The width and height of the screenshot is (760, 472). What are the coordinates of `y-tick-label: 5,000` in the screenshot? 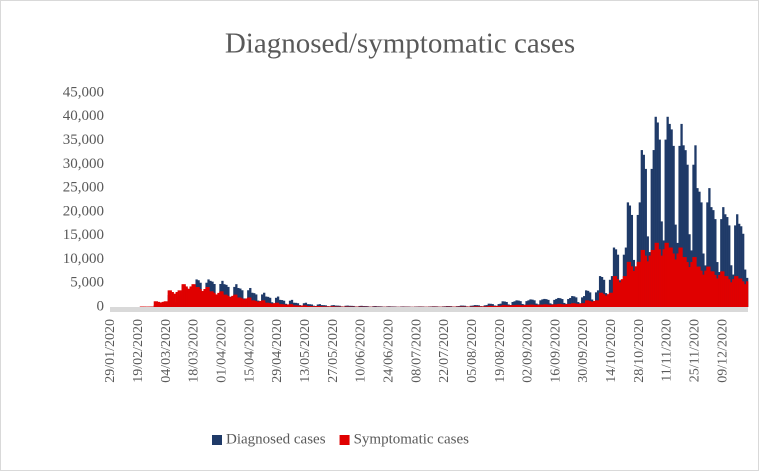 It's located at (87, 283).